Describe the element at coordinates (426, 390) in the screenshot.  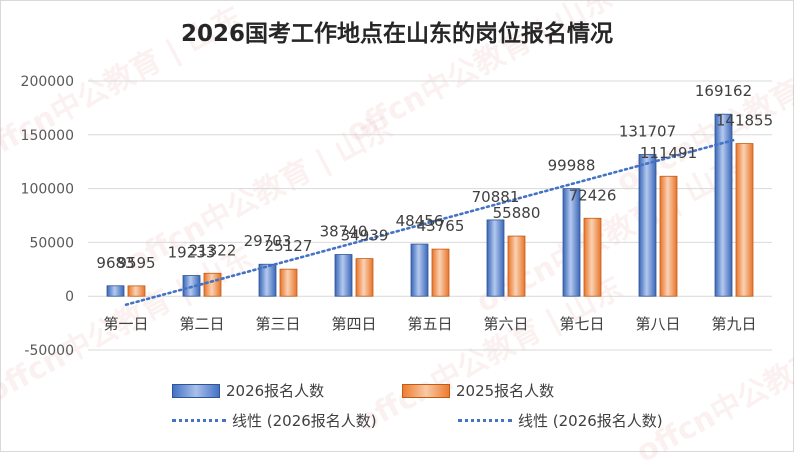
I see `legend-swatch-orange-icon` at that location.